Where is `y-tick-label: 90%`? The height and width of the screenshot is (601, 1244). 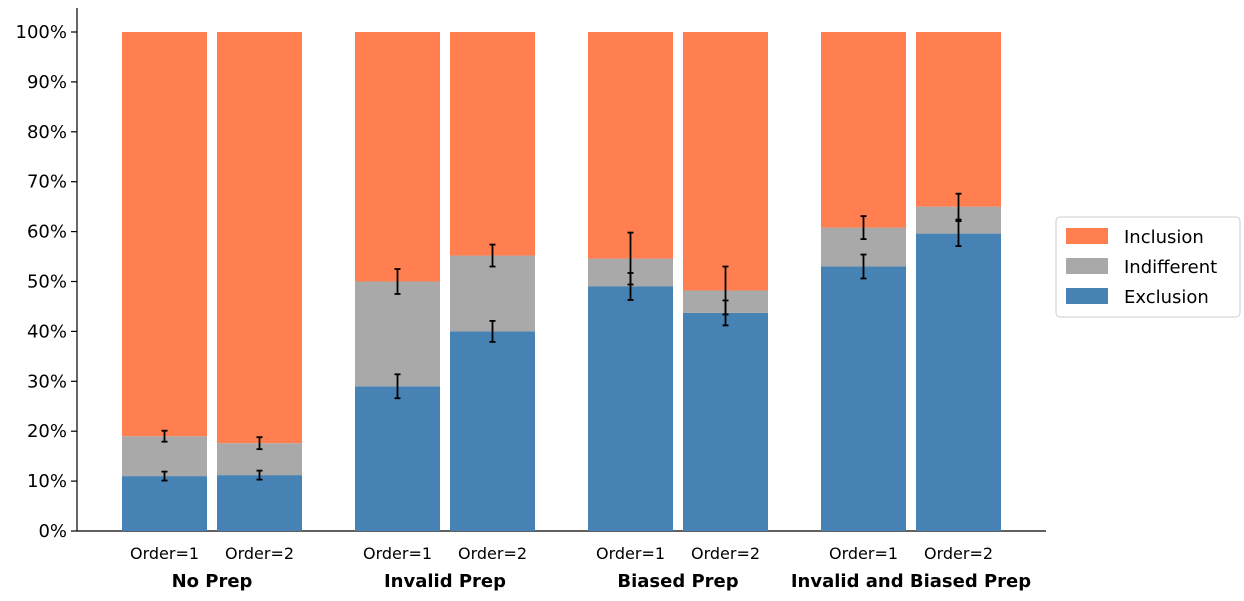
y-tick-label: 90% is located at coordinates (47, 82).